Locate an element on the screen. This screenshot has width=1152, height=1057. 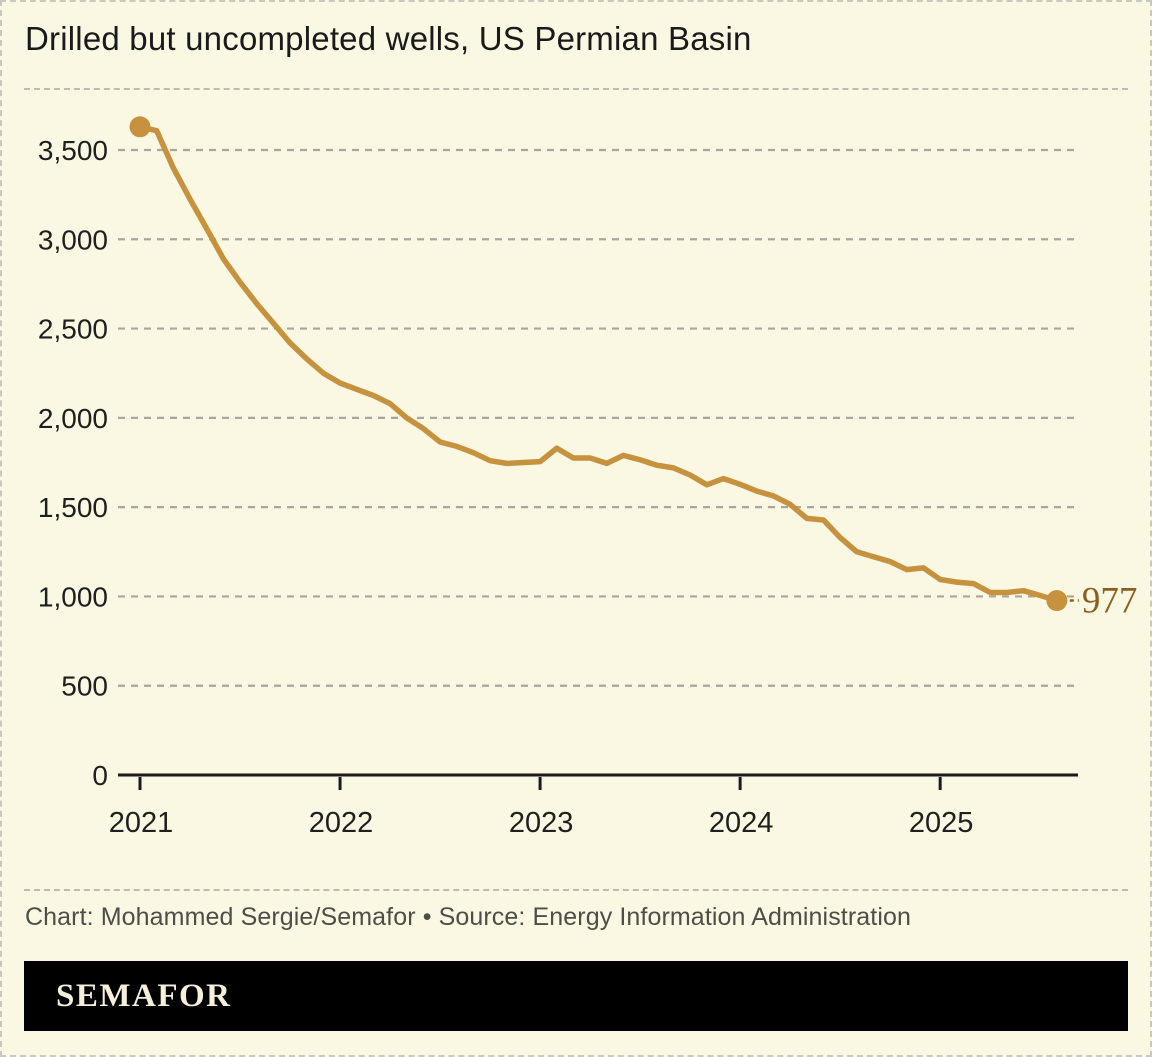
end-point-dot is located at coordinates (1057, 601).